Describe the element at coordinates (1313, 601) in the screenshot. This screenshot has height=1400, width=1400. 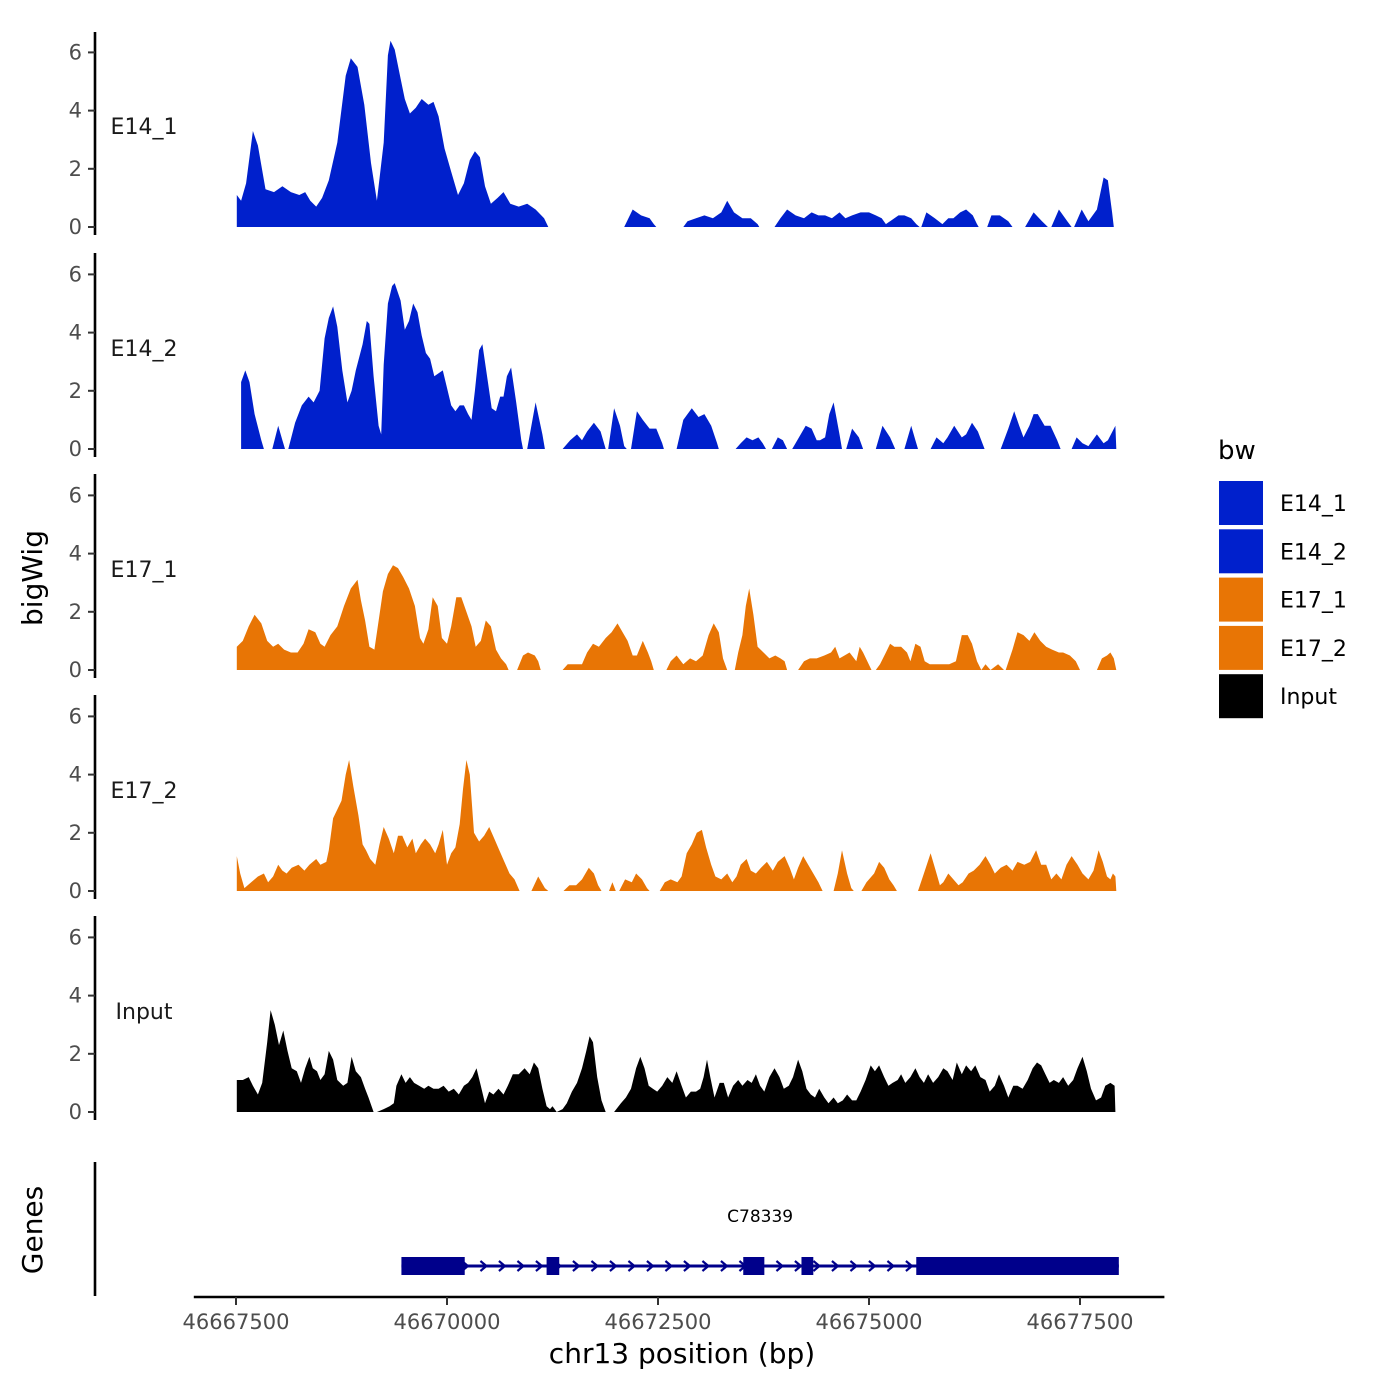
I see `legend-label: E17_1` at that location.